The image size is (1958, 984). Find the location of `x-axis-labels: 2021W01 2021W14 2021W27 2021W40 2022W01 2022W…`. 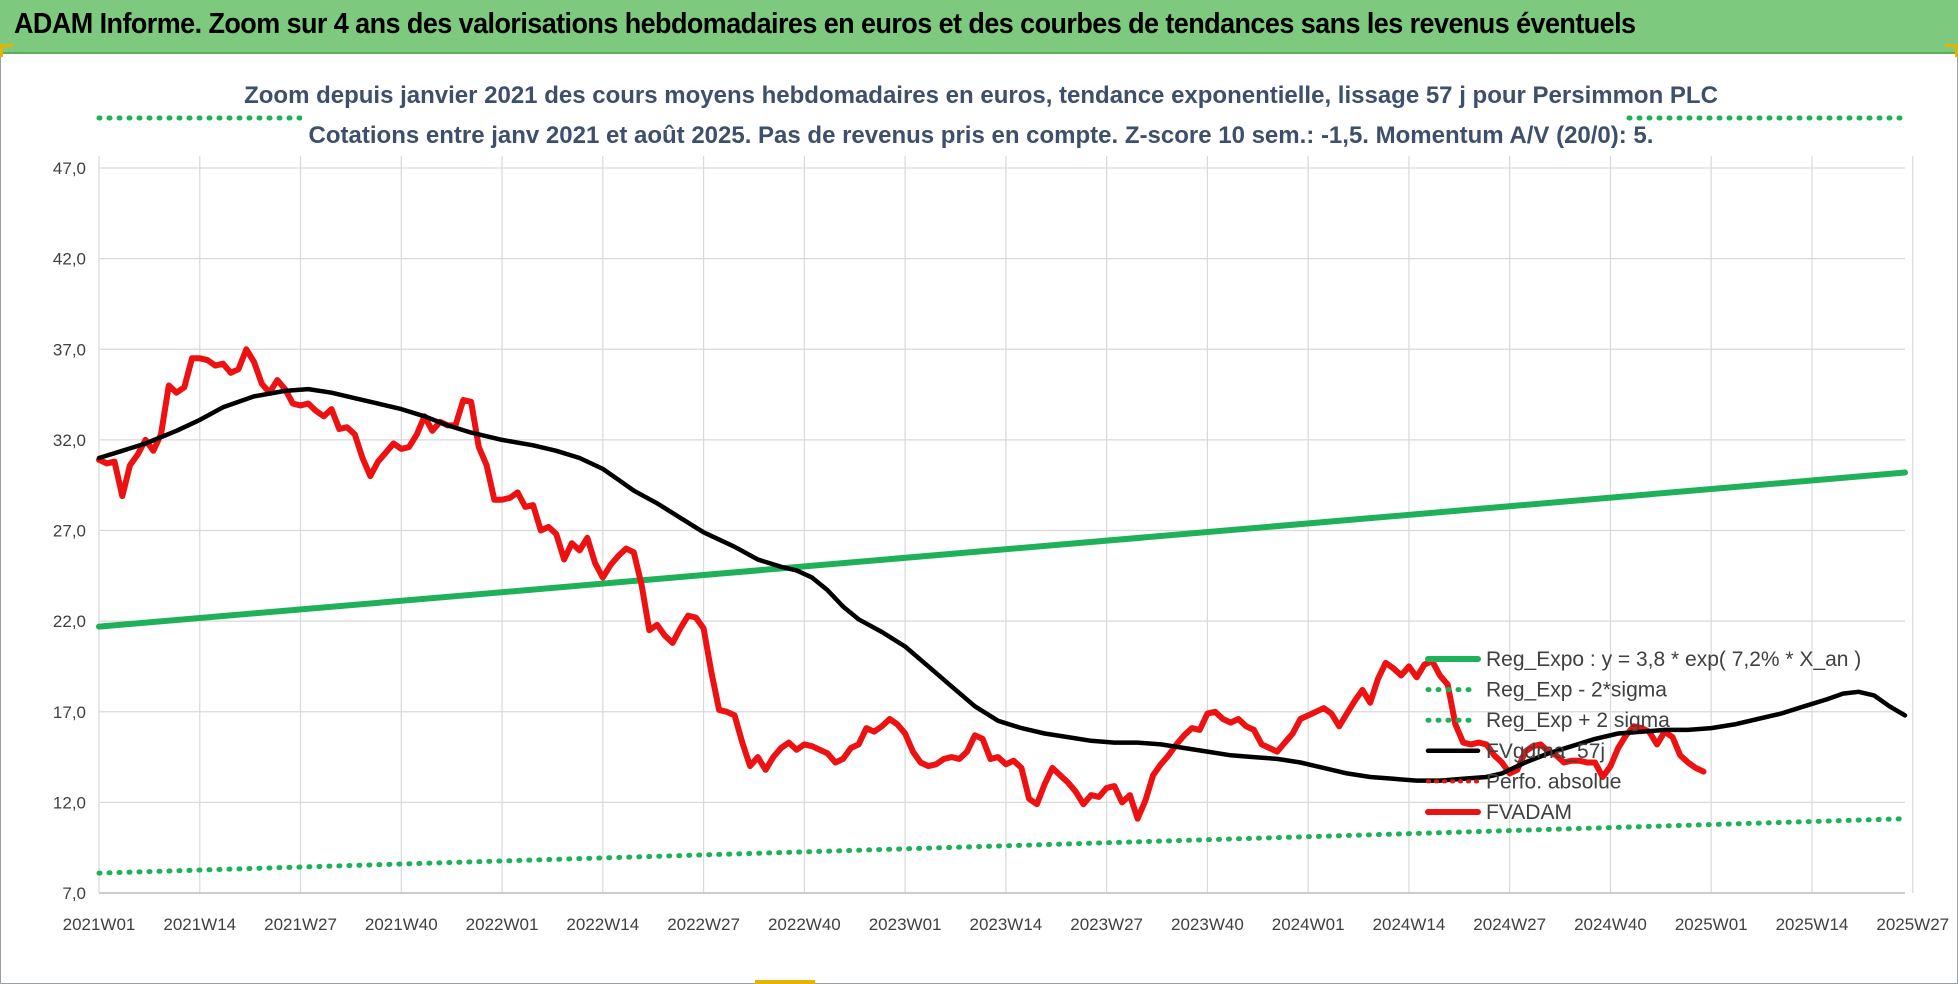

x-axis-labels: 2021W01 2021W14 2021W27 2021W40 2022W01 2022W… is located at coordinates (1006, 924).